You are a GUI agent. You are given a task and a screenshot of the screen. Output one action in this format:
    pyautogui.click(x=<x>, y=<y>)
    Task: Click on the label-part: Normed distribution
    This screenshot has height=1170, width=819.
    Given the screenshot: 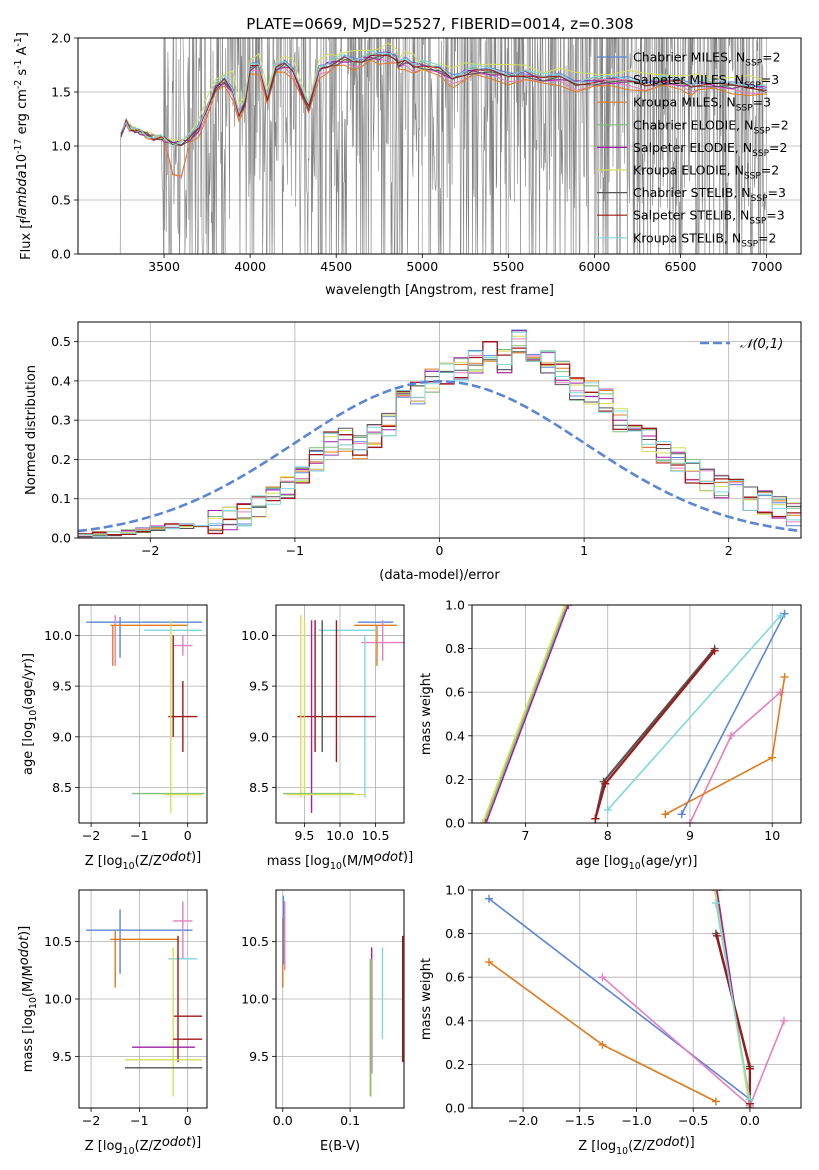 What is the action you would take?
    pyautogui.click(x=31, y=430)
    